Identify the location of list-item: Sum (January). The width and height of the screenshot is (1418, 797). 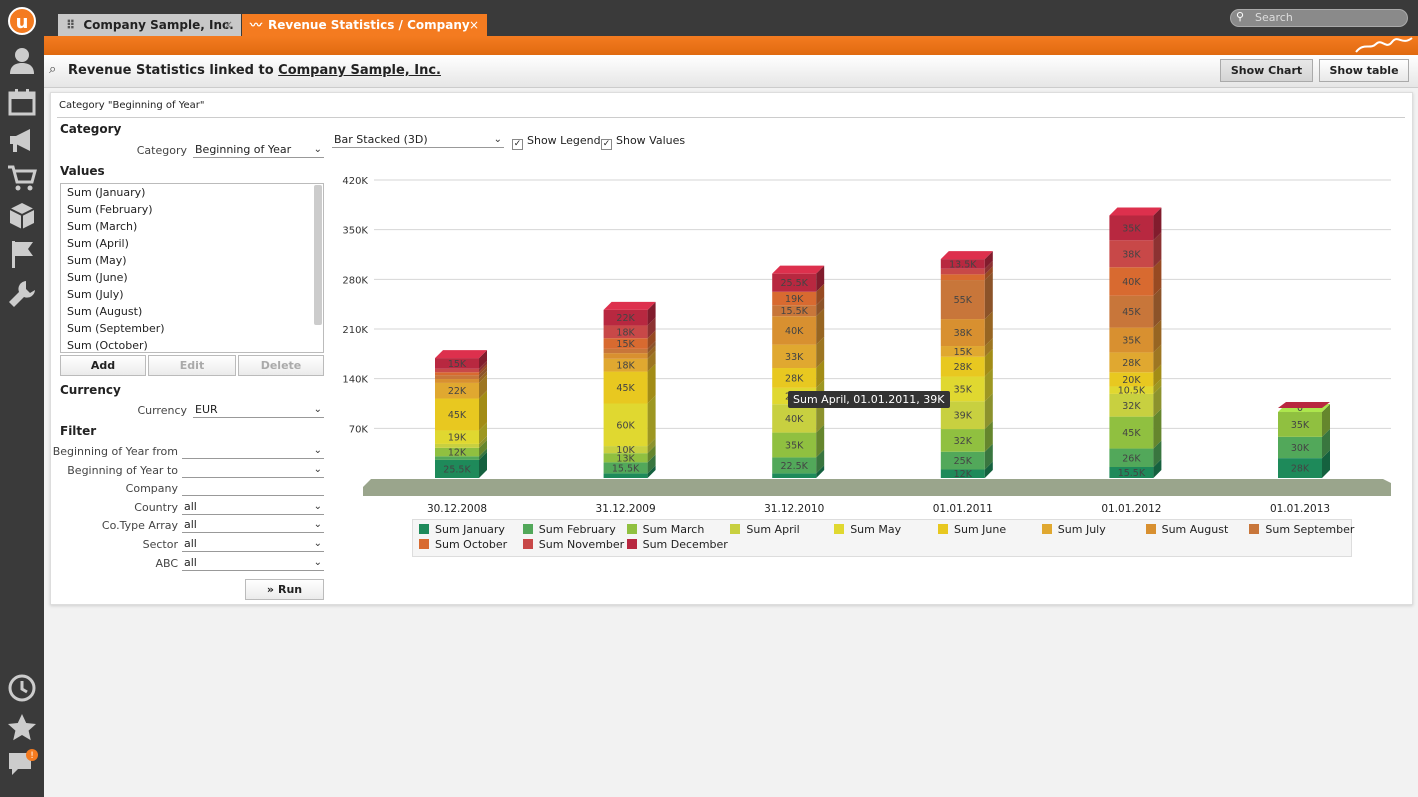
(106, 192).